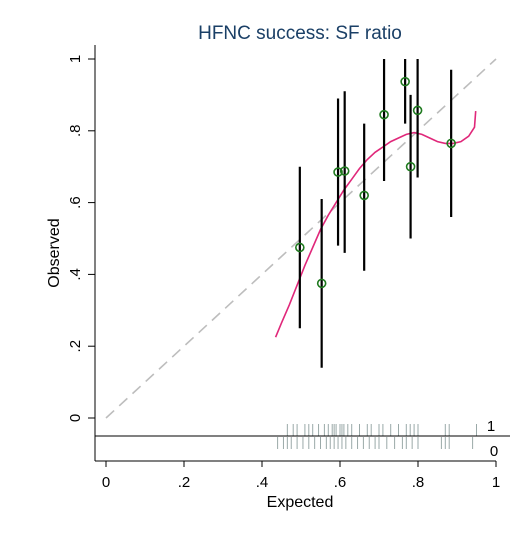 The width and height of the screenshot is (513, 533). What do you see at coordinates (377, 436) in the screenshot?
I see `rug-layer` at bounding box center [377, 436].